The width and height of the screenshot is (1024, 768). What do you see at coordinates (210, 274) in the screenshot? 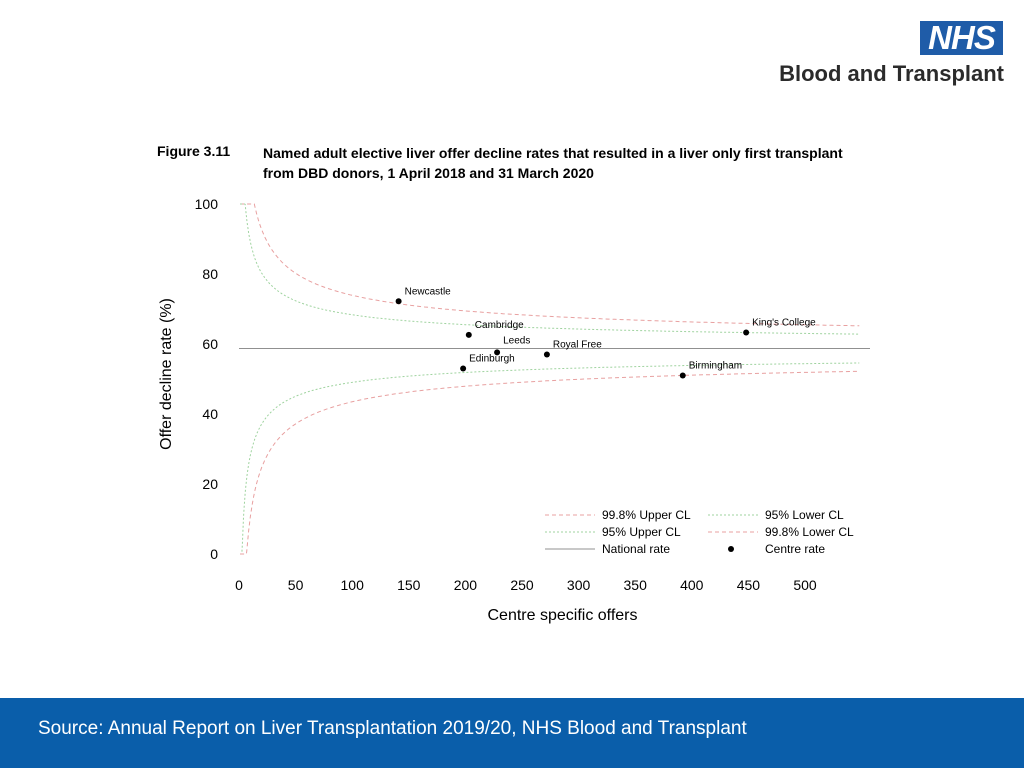
I see `y-tick-label: 80` at bounding box center [210, 274].